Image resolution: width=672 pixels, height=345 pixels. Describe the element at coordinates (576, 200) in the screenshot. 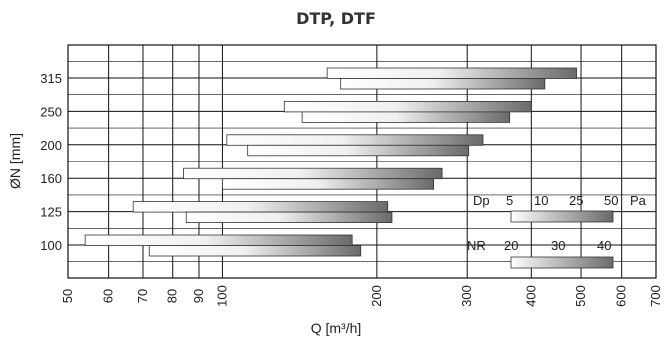

I see `legend-dp-value: 25` at that location.